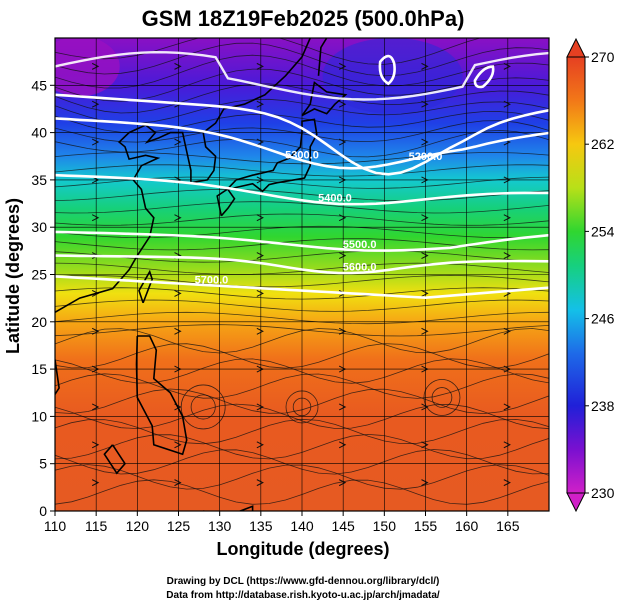  Describe the element at coordinates (302, 155) in the screenshot. I see `contour-label: 5300.0` at that location.